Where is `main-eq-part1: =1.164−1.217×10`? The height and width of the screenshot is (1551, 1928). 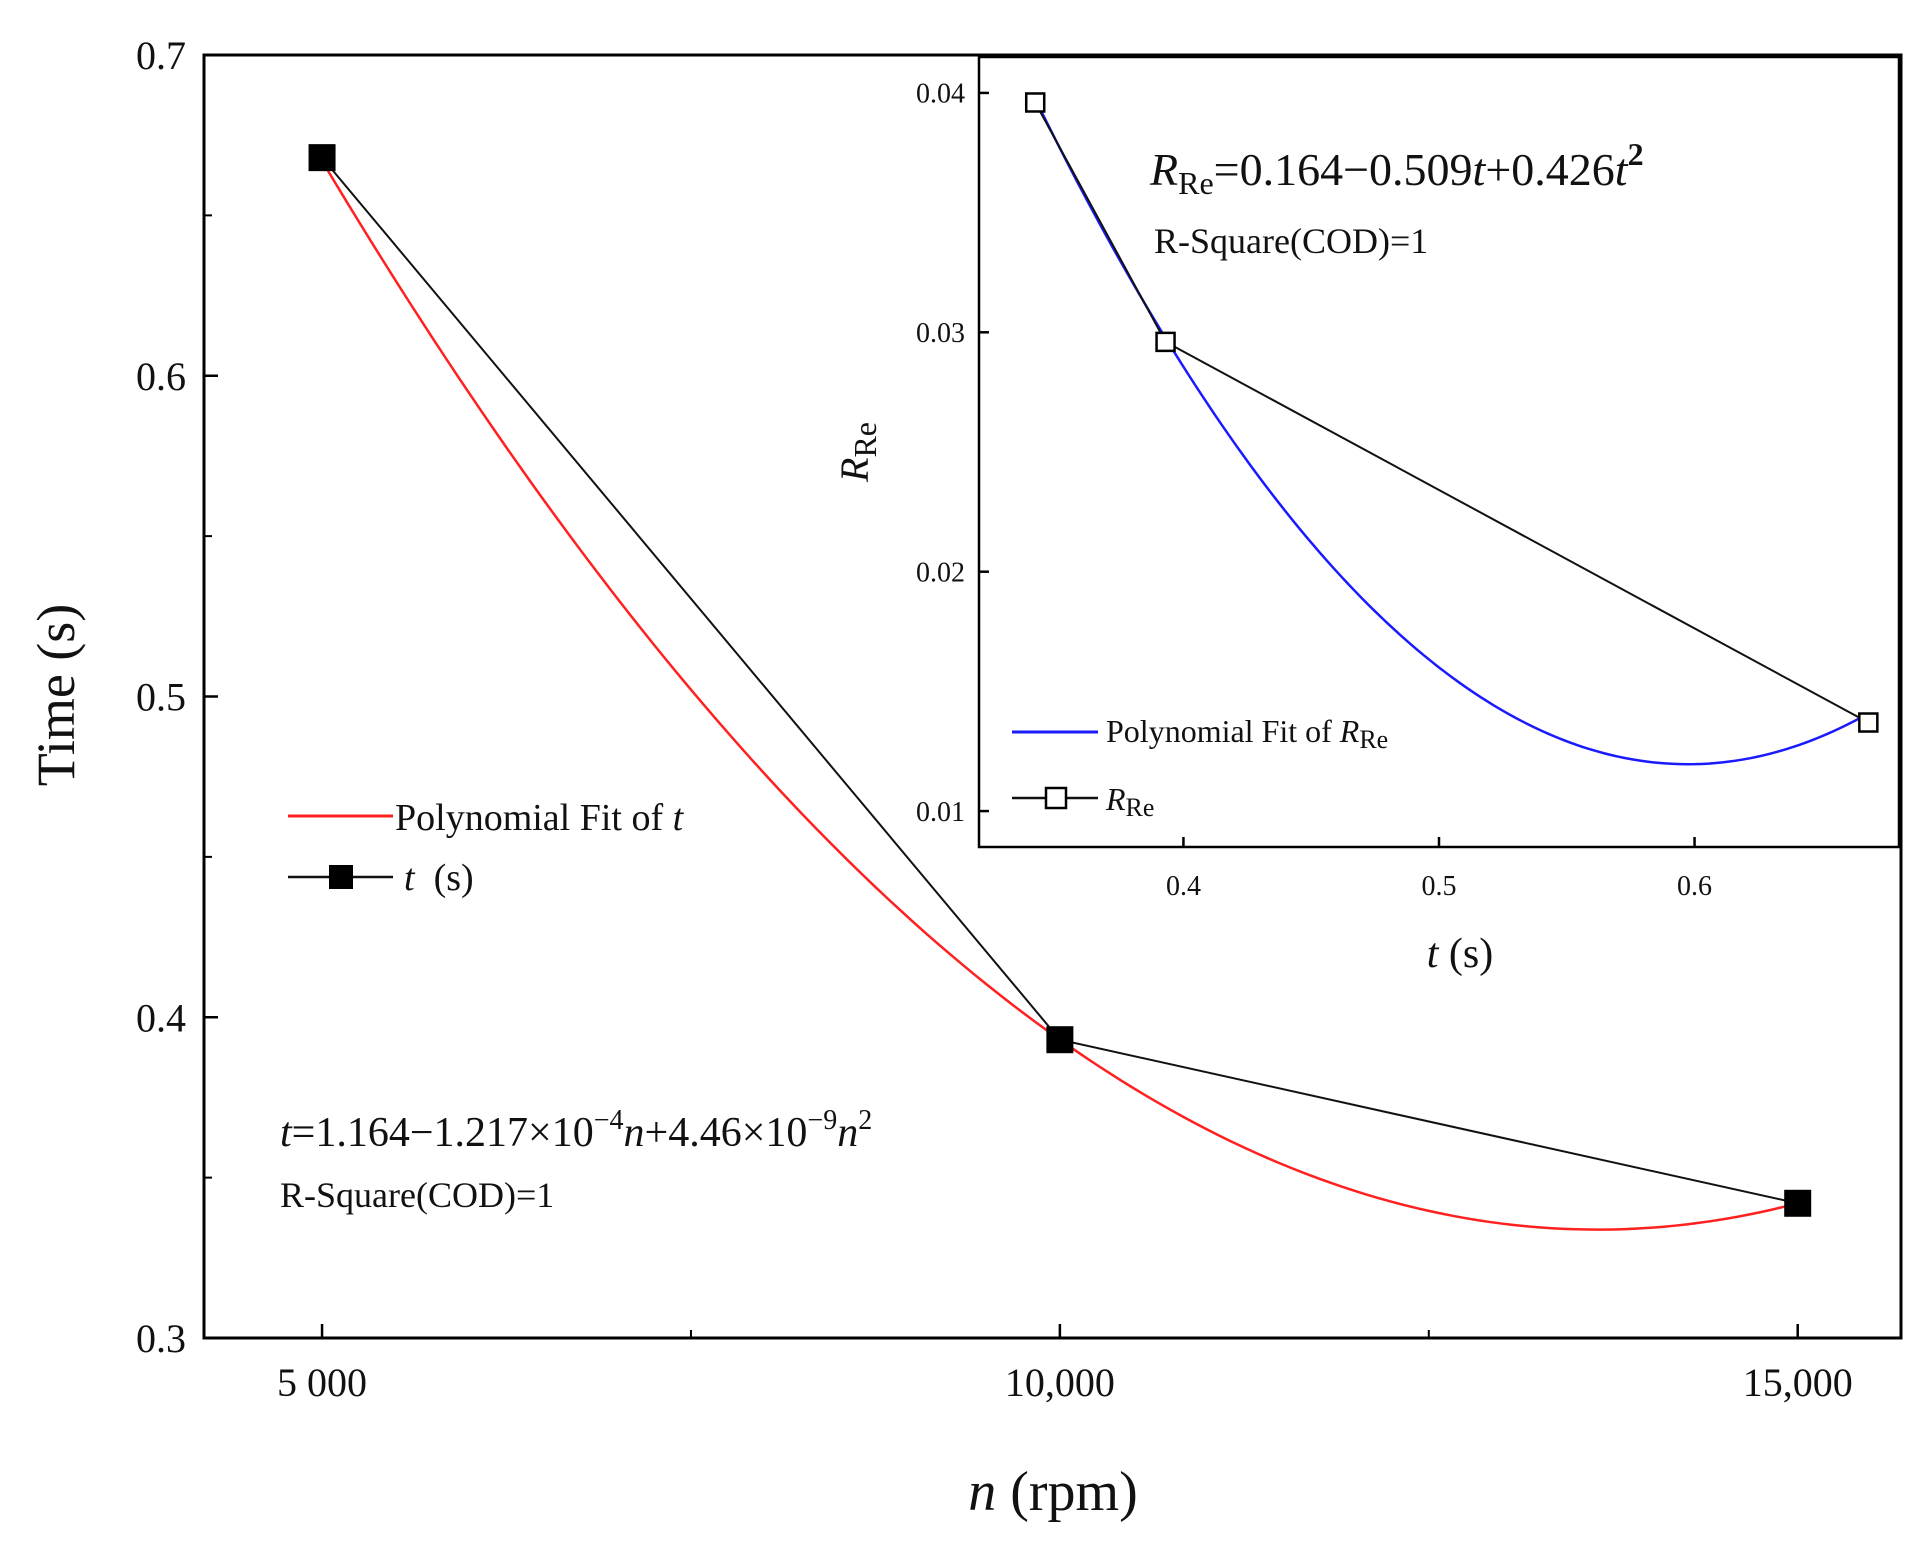 main-eq-part1: =1.164−1.217×10 is located at coordinates (443, 1133).